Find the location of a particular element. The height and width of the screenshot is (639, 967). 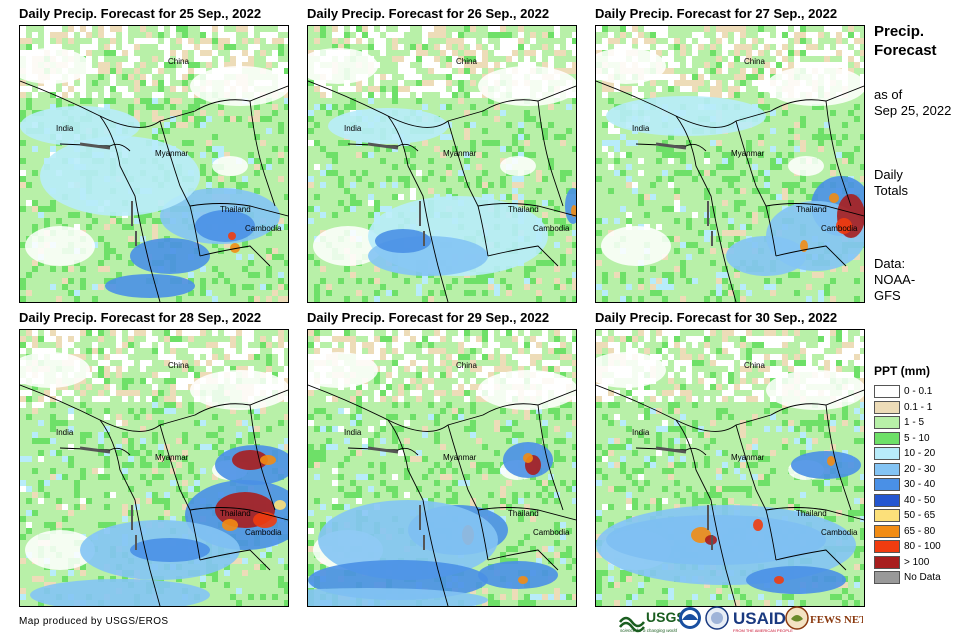

asof-label: as of is located at coordinates (888, 94).